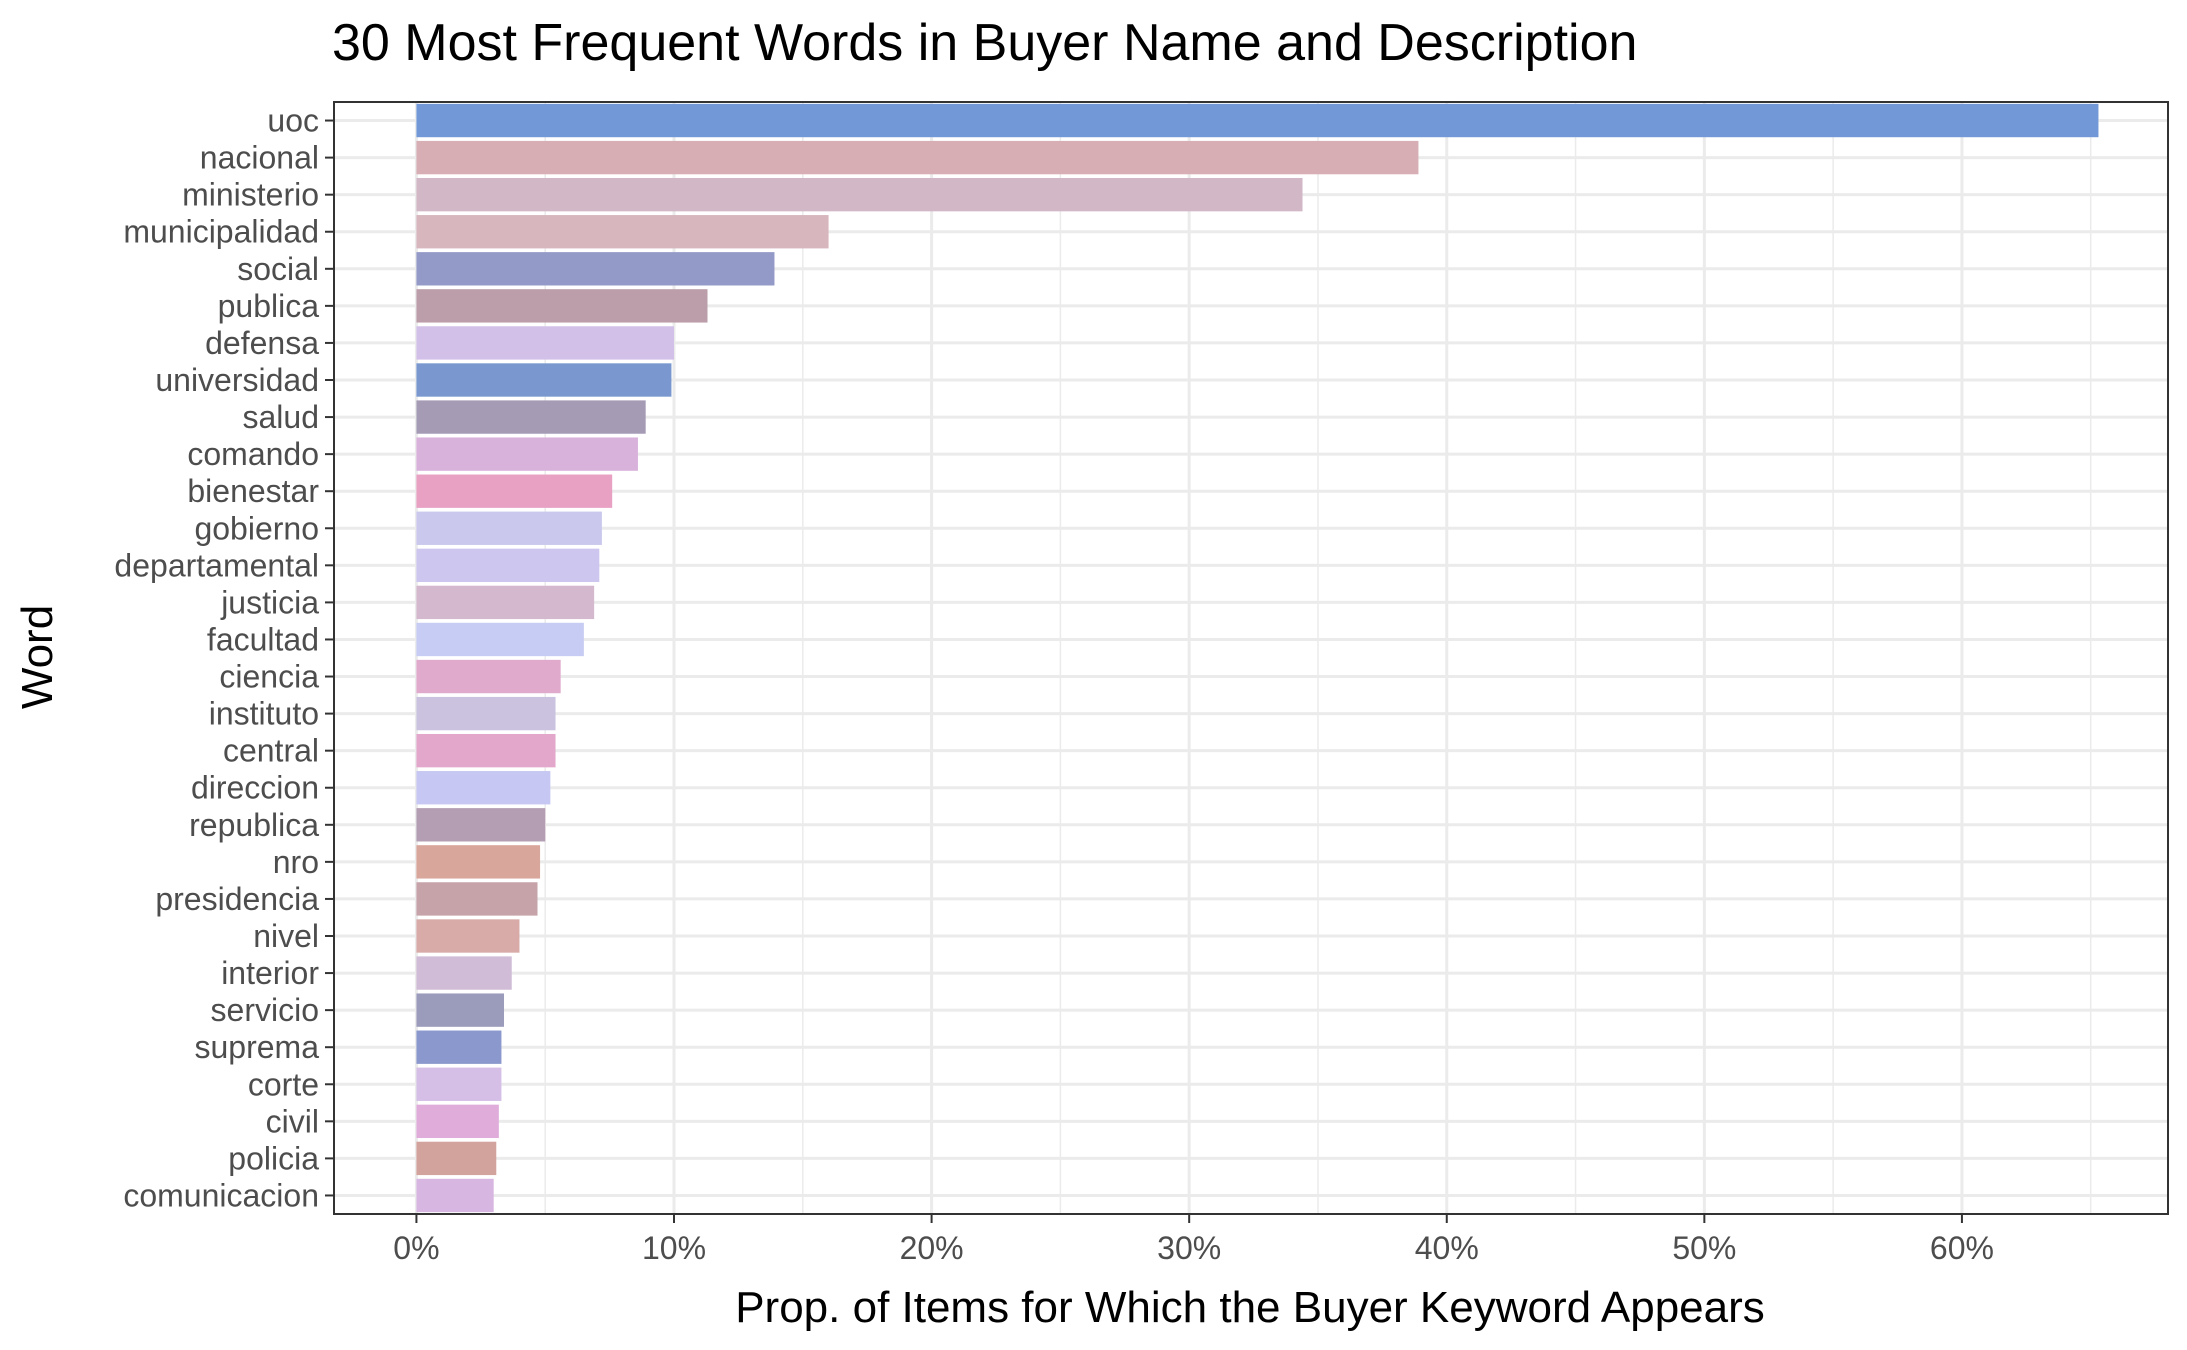 The image size is (2187, 1350). What do you see at coordinates (459, 1084) in the screenshot?
I see `bar-corte` at bounding box center [459, 1084].